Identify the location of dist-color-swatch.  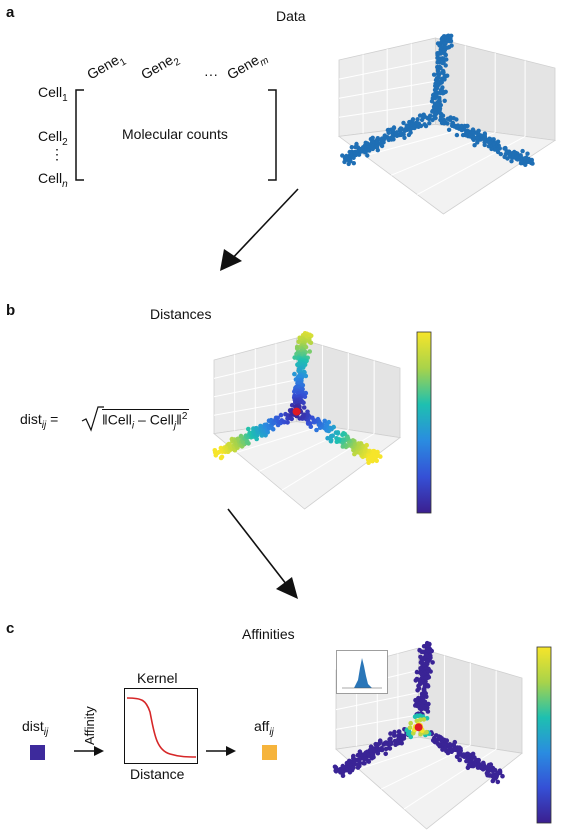
(37, 752).